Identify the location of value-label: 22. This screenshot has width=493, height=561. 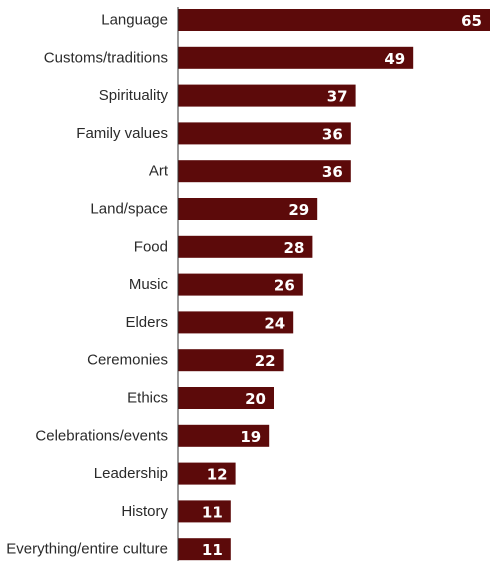
(265, 361).